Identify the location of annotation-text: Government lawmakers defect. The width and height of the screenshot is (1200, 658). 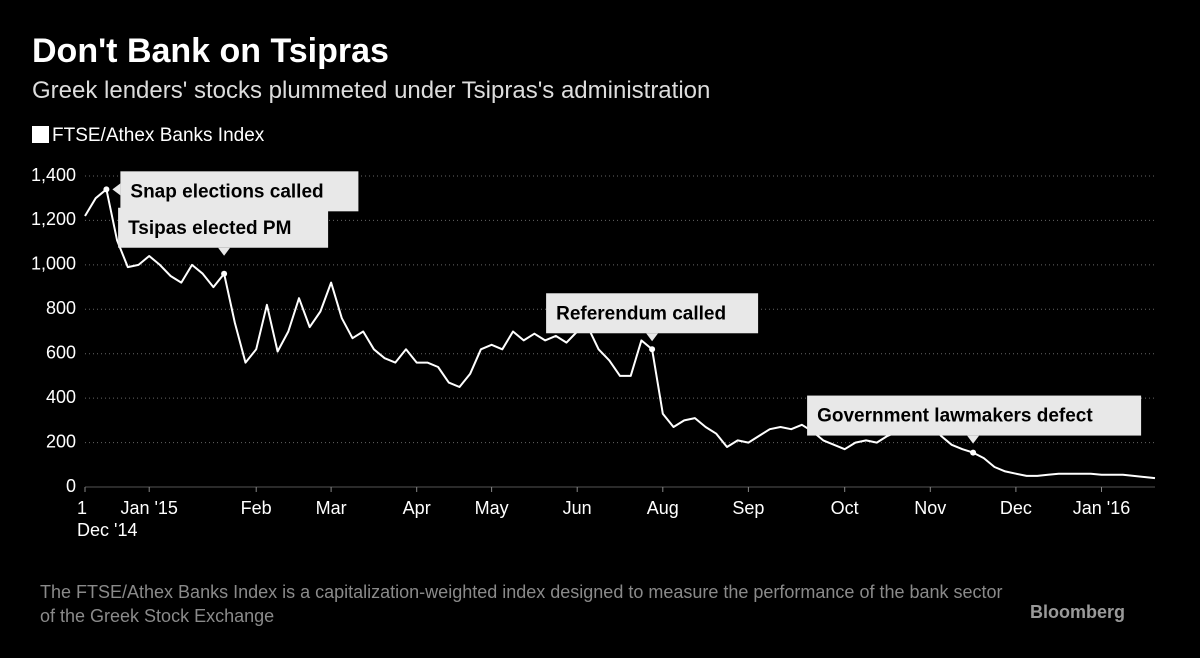
(955, 416).